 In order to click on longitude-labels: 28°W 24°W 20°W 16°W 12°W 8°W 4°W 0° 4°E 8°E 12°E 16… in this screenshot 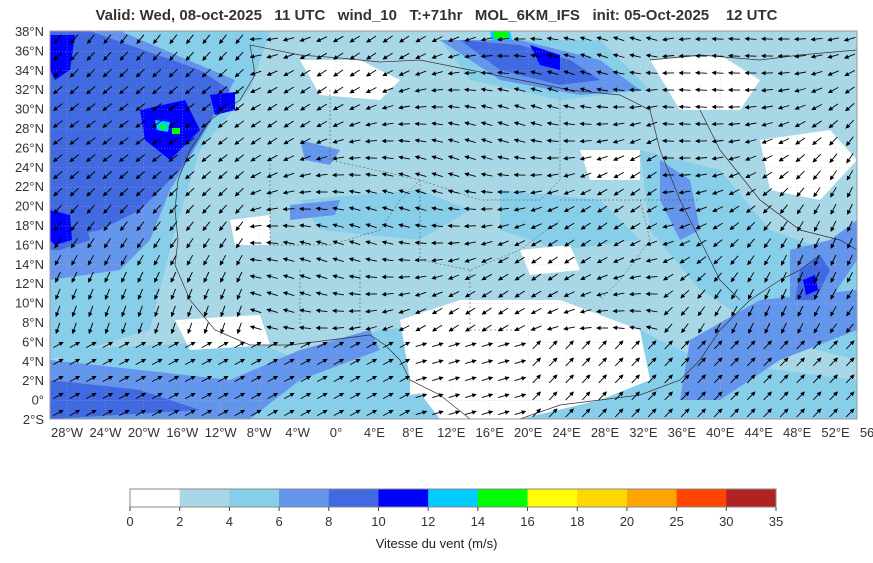, I will do `click(462, 432)`.